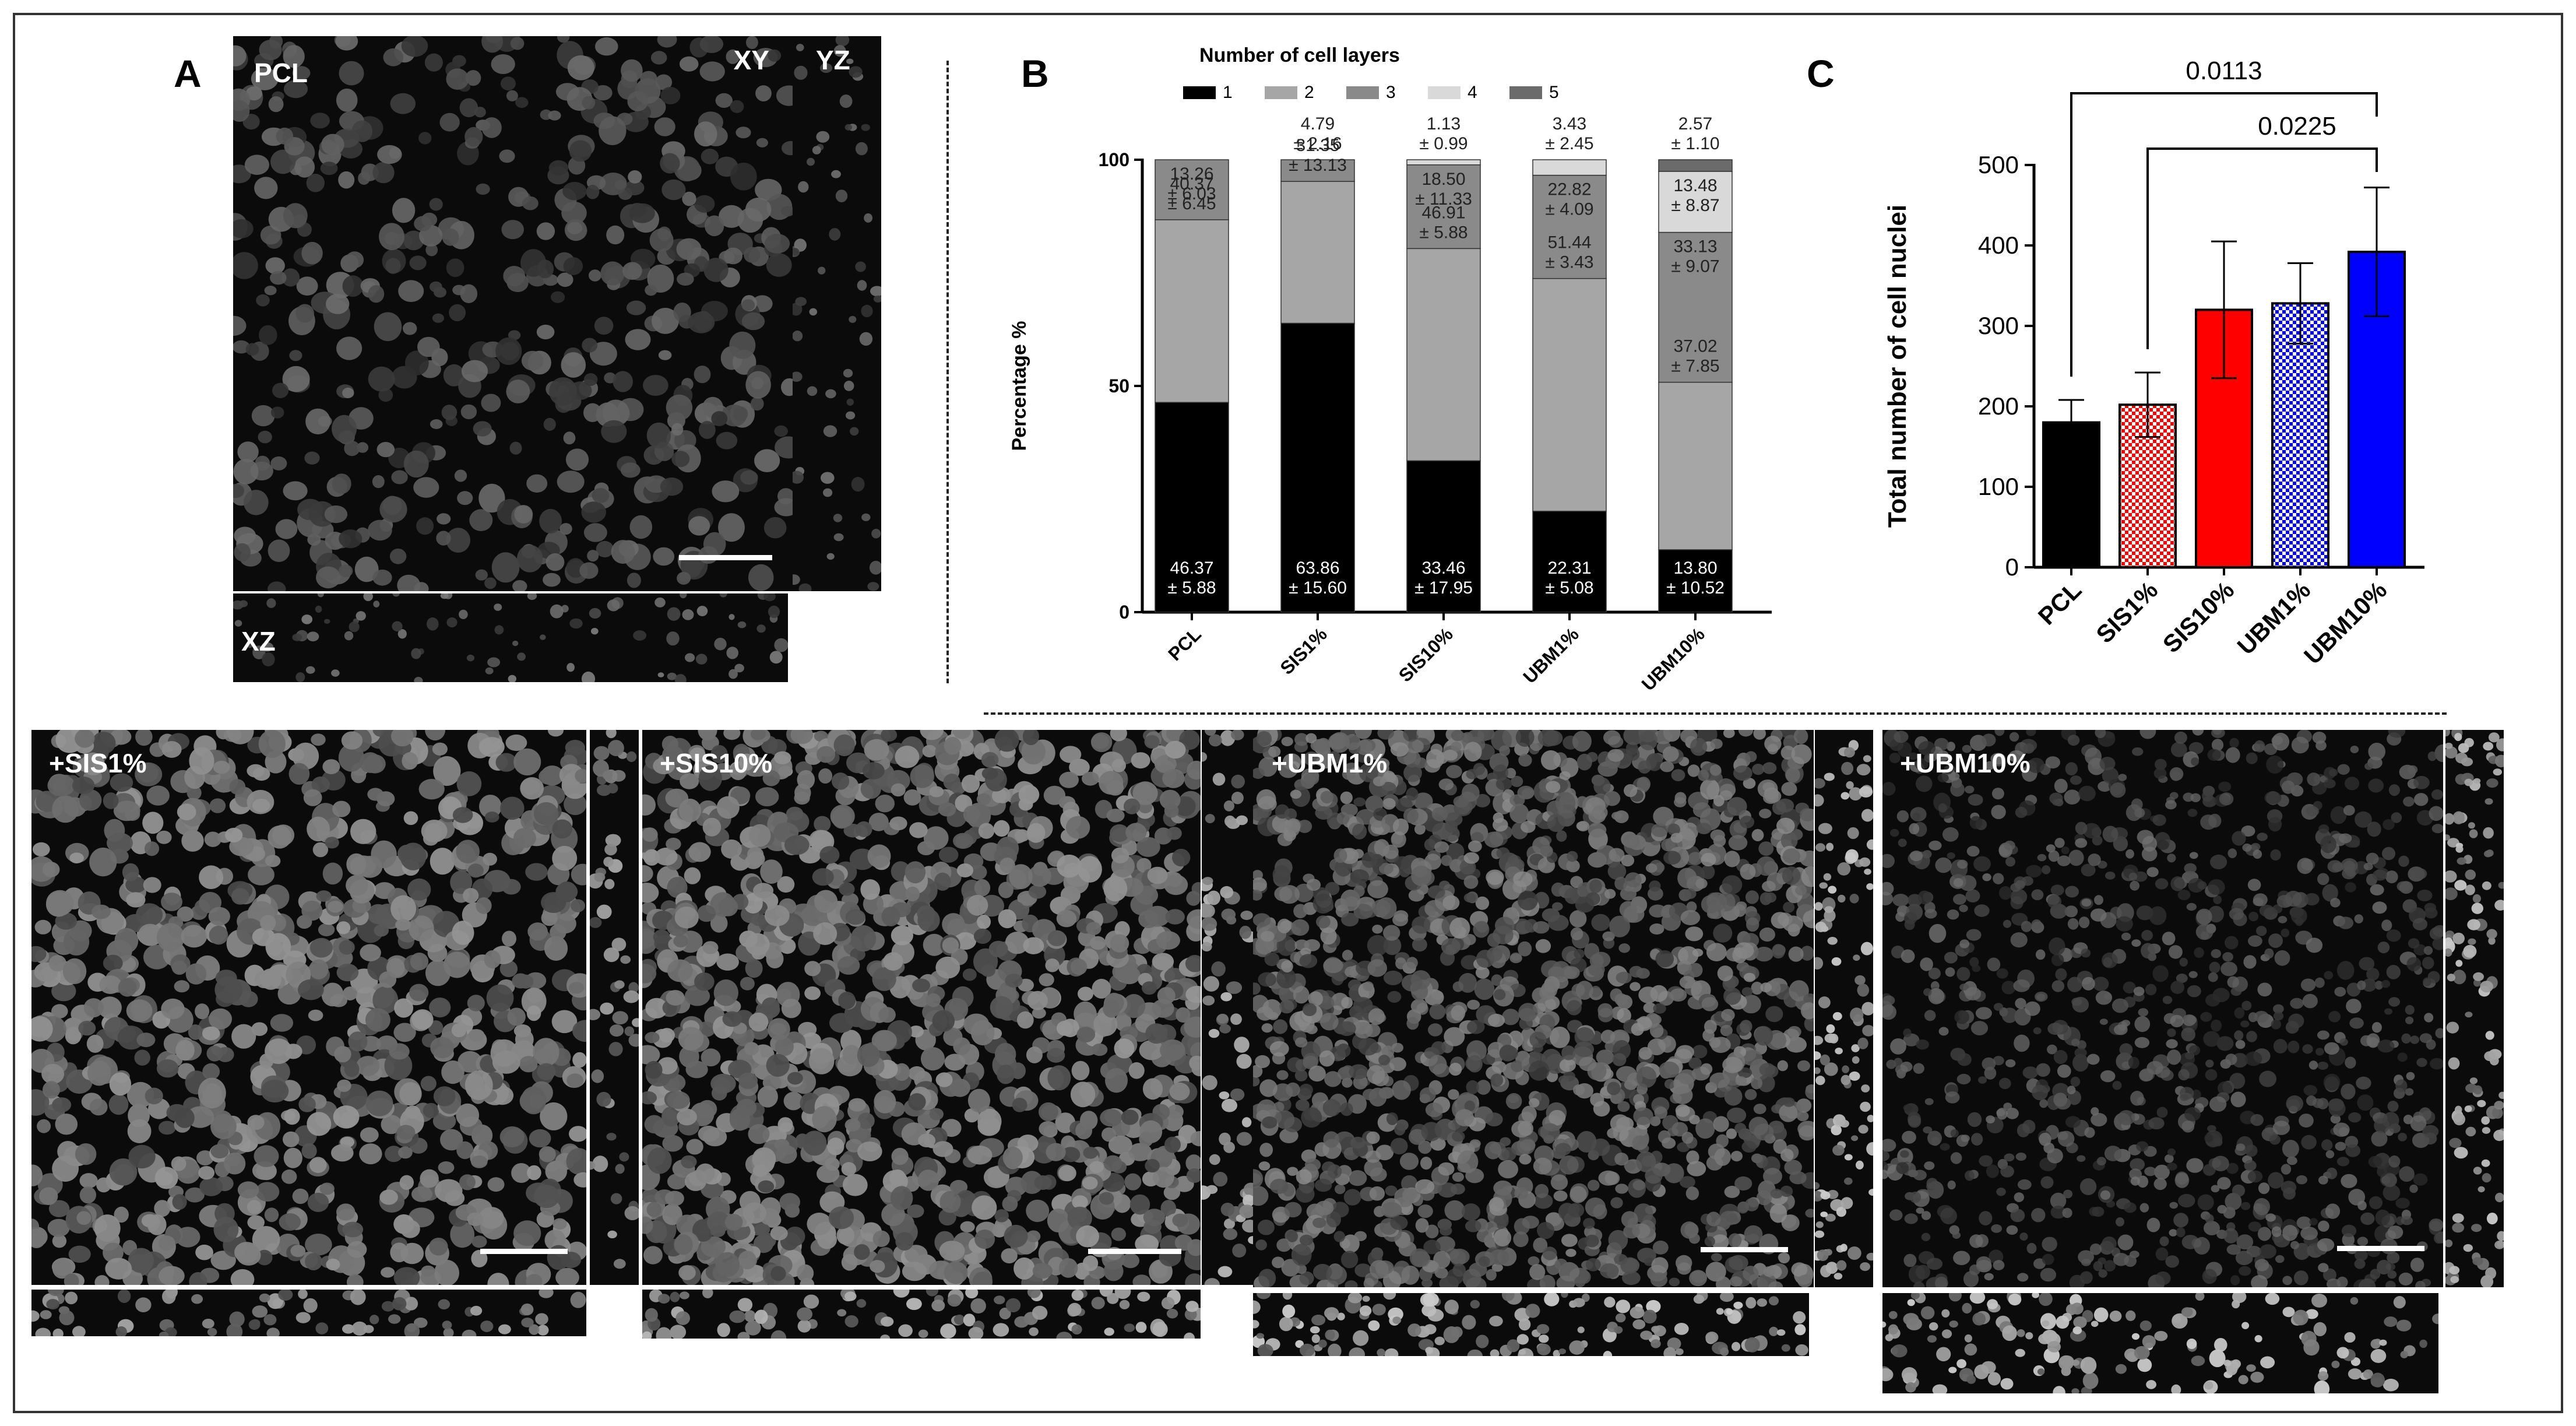  What do you see at coordinates (281, 73) in the screenshot?
I see `pcl-label: PCL` at bounding box center [281, 73].